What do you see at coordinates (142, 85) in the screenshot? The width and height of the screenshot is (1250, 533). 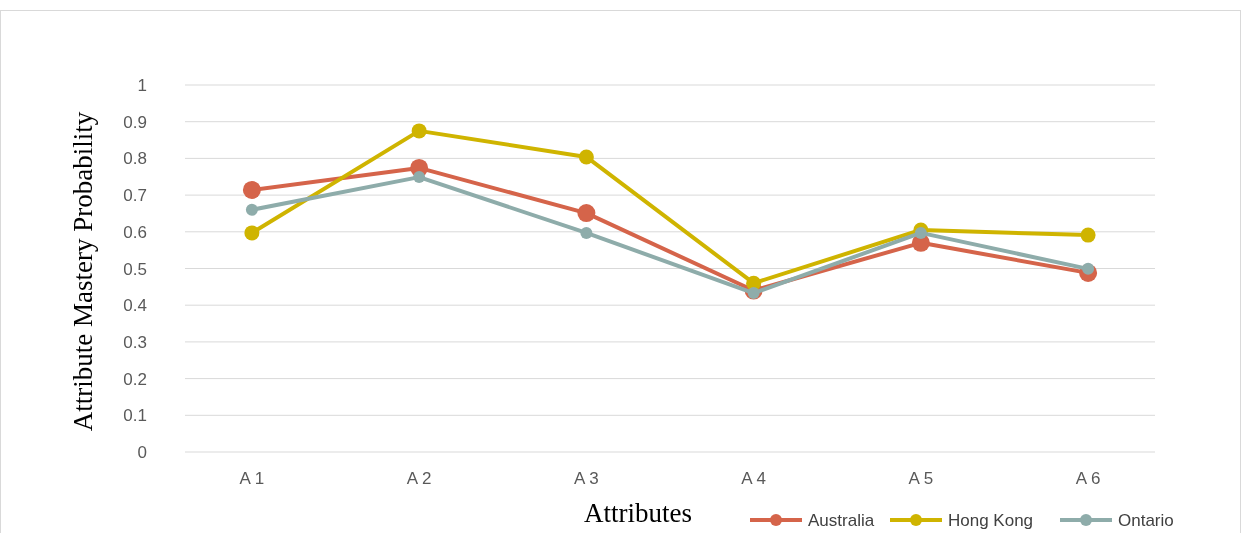 I see `y-tick-label: 1` at bounding box center [142, 85].